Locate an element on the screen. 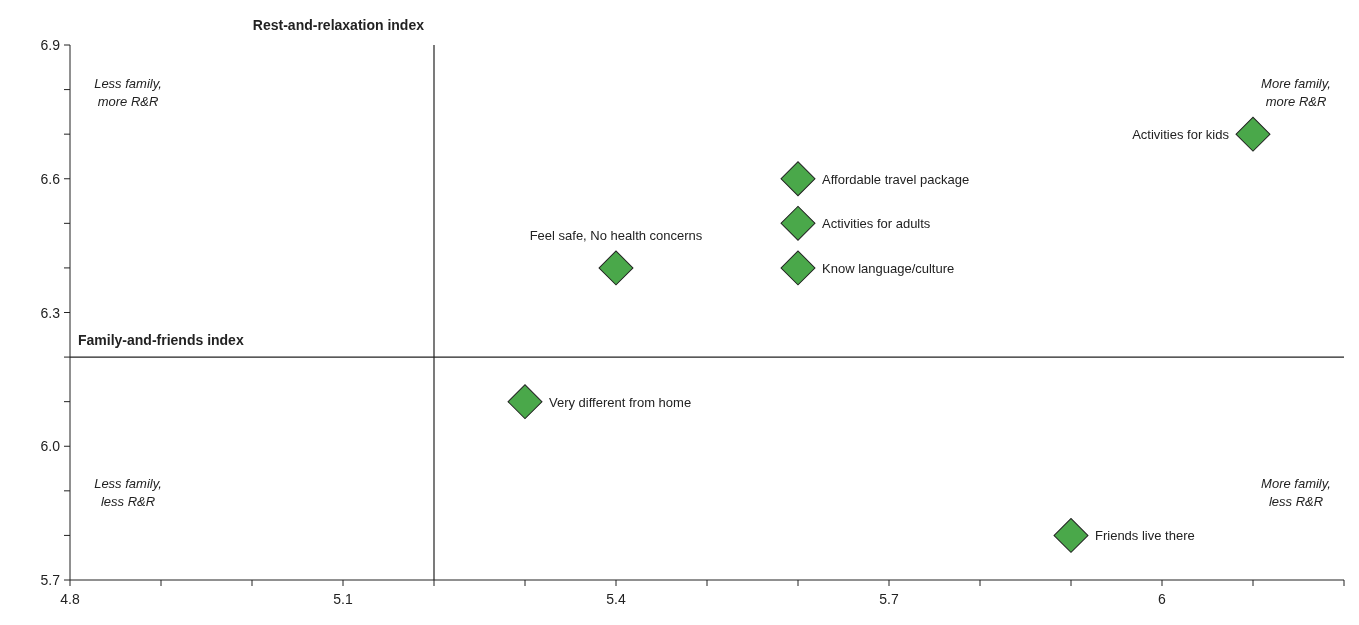  x-axis-title: Family-and-friends index is located at coordinates (161, 340).